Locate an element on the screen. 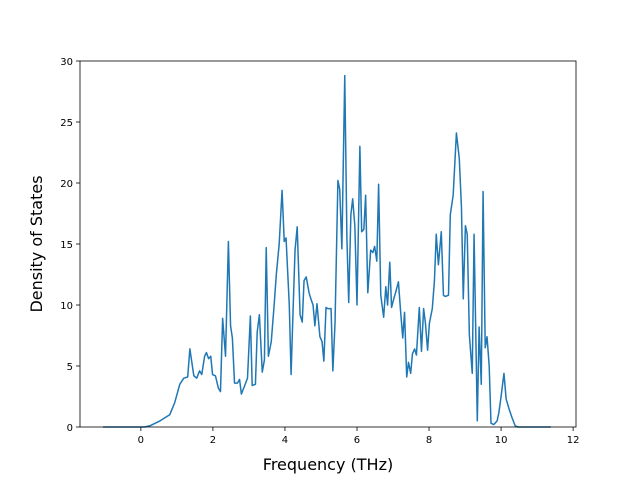 The width and height of the screenshot is (640, 480). x-tick-label: 0 is located at coordinates (141, 440).